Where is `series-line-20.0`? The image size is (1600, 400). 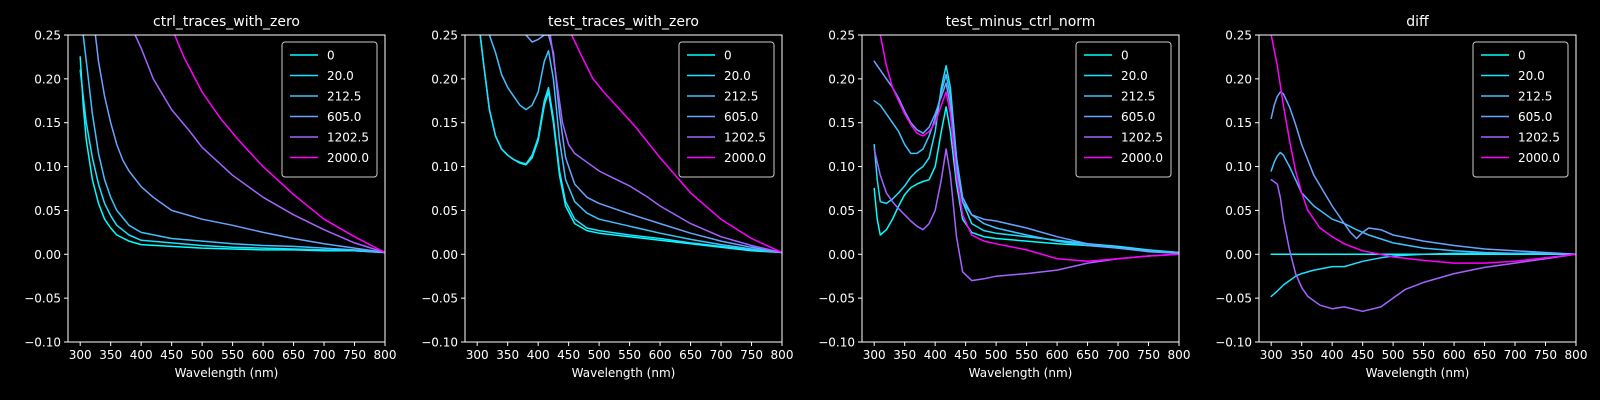
series-line-20.0 is located at coordinates (630, 144).